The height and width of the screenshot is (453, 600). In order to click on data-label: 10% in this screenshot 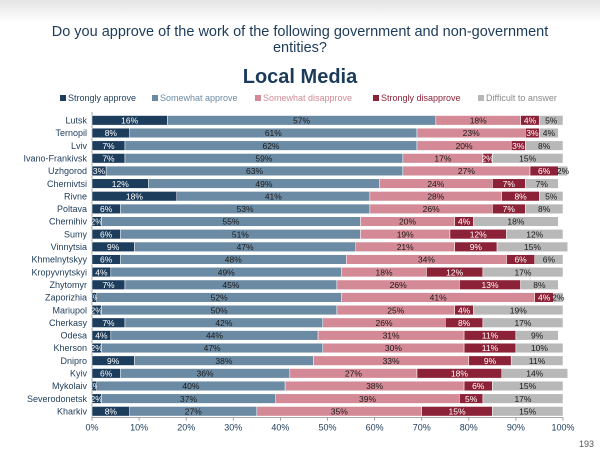, I will do `click(539, 348)`.